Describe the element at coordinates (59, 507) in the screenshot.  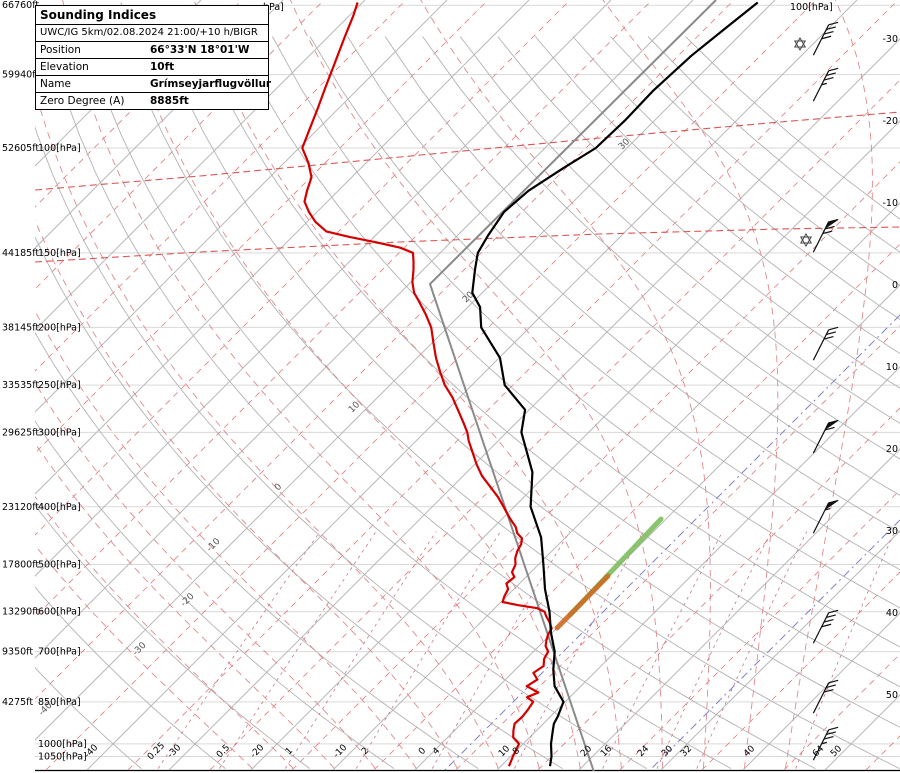
I see `pressure-label: 400[hPa]` at that location.